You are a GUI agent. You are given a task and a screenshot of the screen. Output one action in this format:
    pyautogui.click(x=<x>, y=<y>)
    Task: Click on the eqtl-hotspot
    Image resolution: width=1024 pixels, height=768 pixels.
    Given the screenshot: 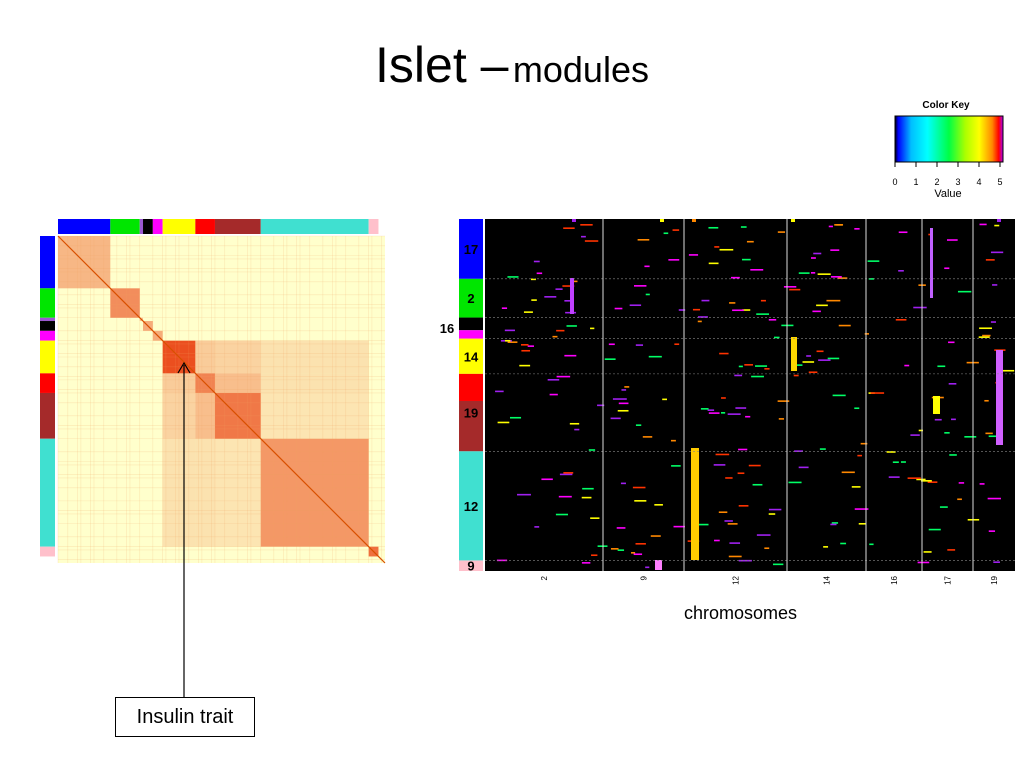 What is the action you would take?
    pyautogui.click(x=936, y=405)
    